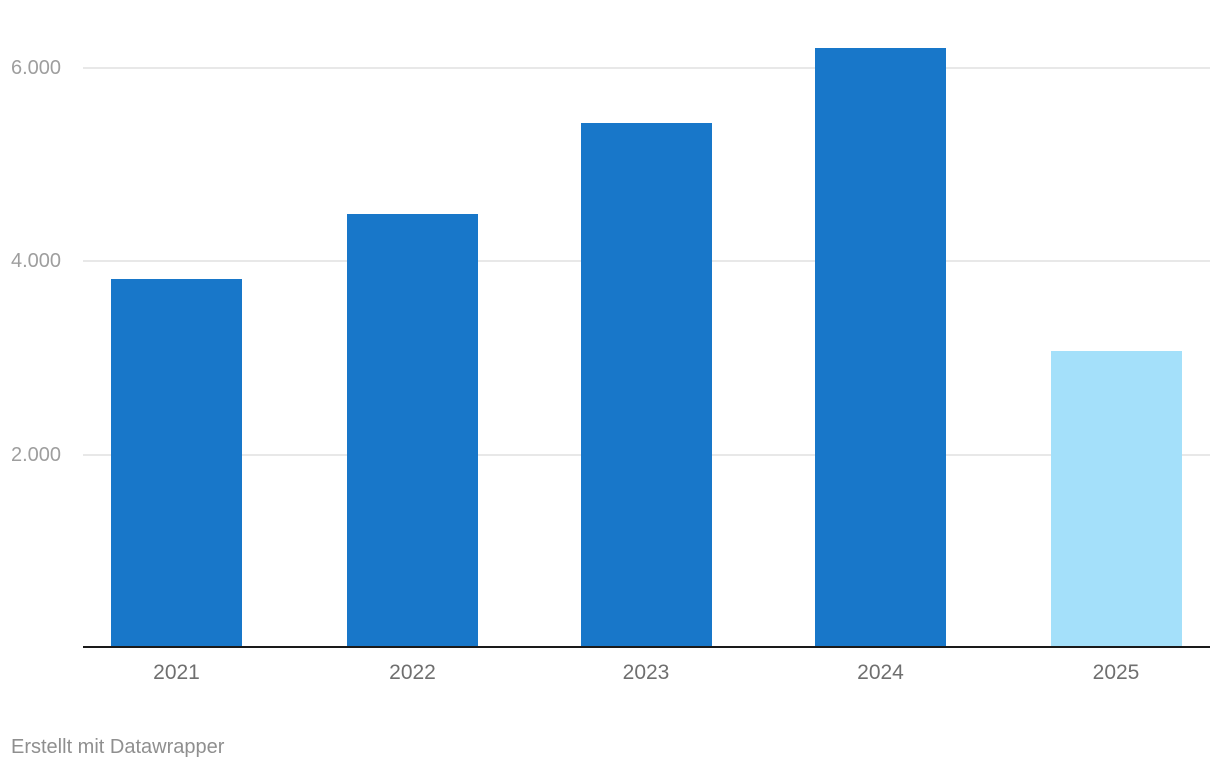  What do you see at coordinates (176, 463) in the screenshot?
I see `bar-2021` at bounding box center [176, 463].